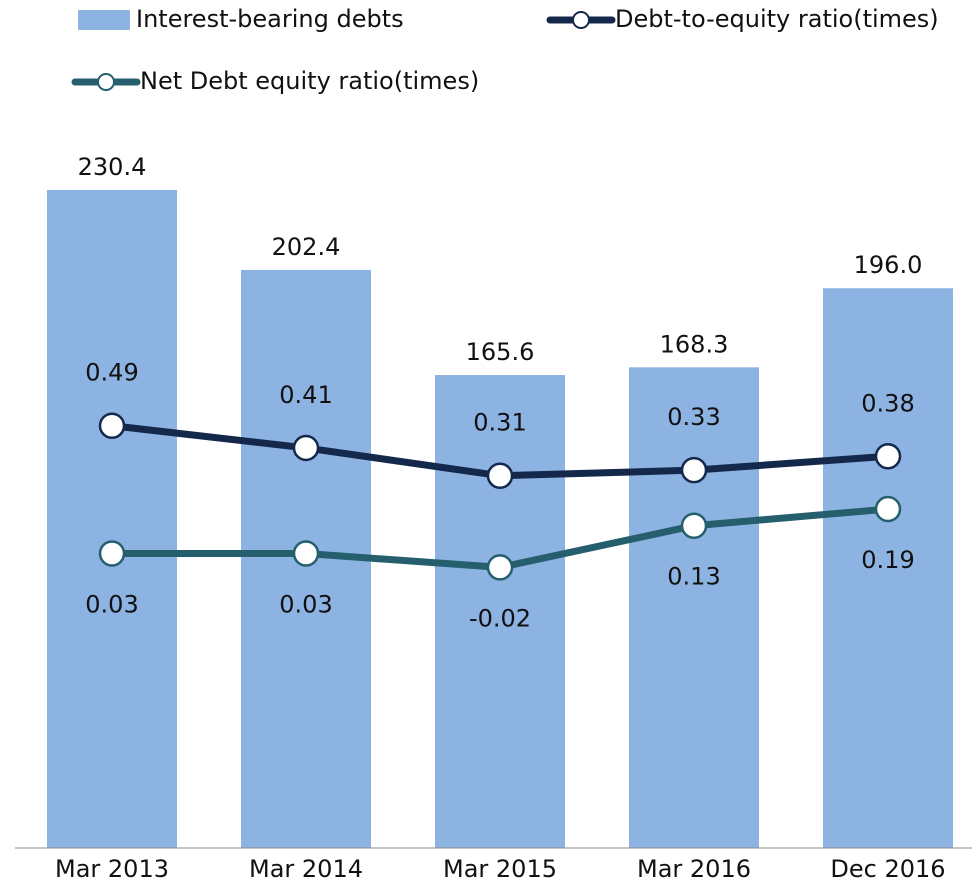  What do you see at coordinates (887, 869) in the screenshot?
I see `x-tick-label: Dec 2016` at bounding box center [887, 869].